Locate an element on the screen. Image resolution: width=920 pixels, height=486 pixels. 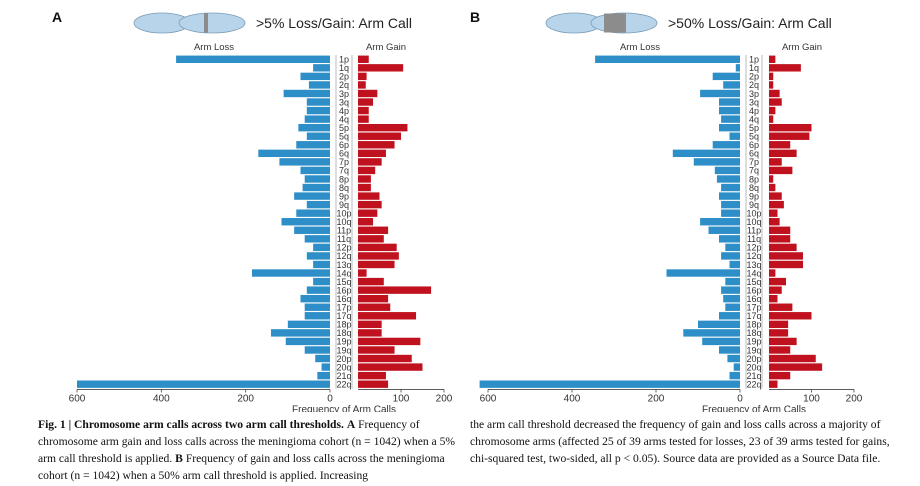
x-axis-title: Frequency of Arm Calls is located at coordinates (754, 408).